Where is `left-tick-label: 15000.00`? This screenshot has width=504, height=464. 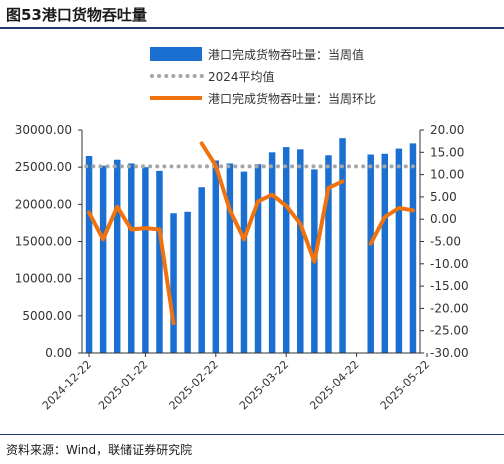 left-tick-label: 15000.00 is located at coordinates (43, 242).